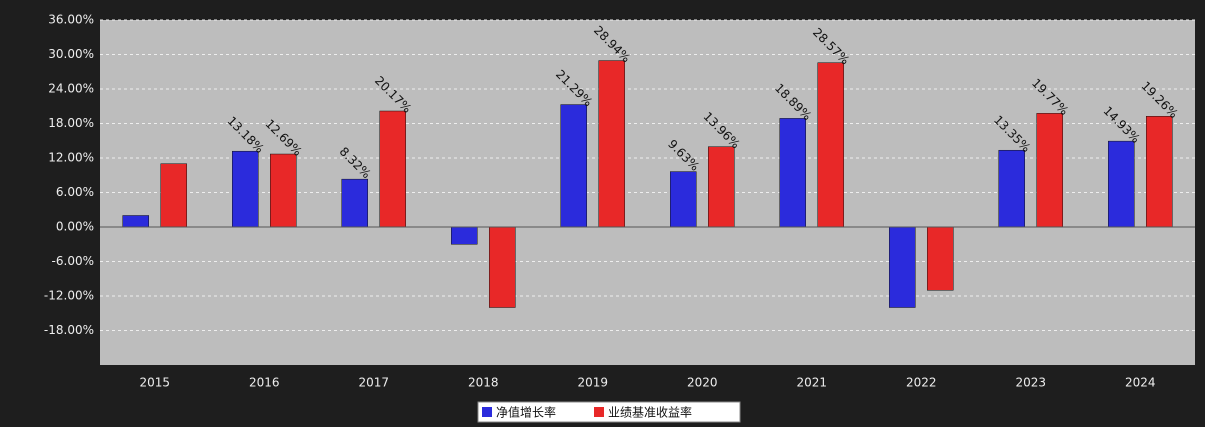 The image size is (1205, 431). What do you see at coordinates (71, 89) in the screenshot?
I see `y-tick-label: 24.00%` at bounding box center [71, 89].